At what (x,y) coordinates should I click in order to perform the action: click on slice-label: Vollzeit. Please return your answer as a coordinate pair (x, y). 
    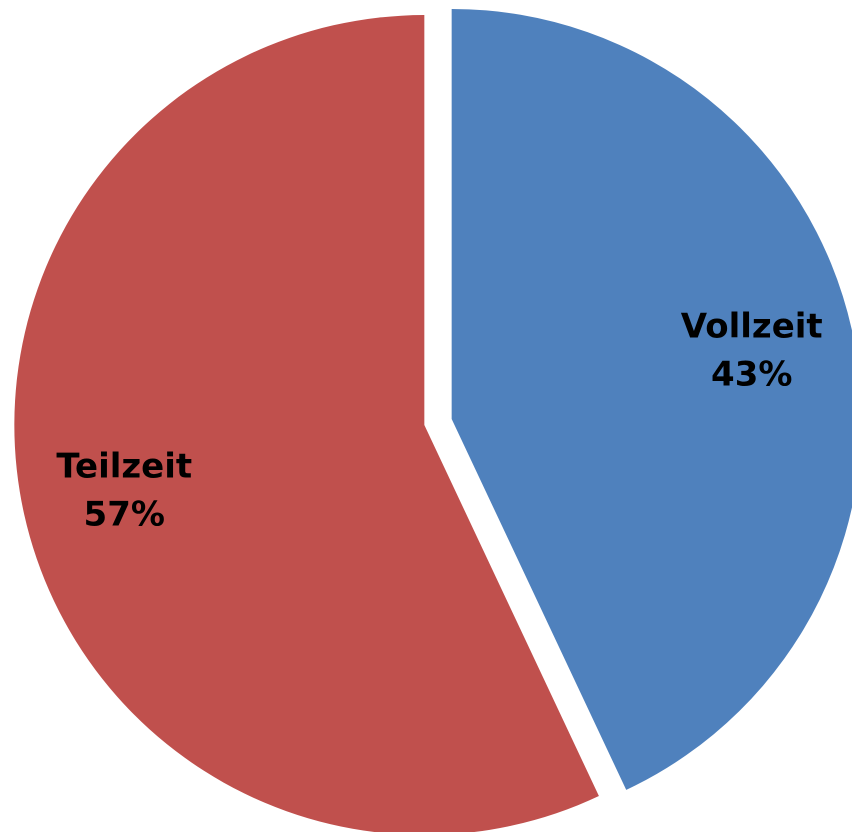
    Looking at the image, I should click on (752, 326).